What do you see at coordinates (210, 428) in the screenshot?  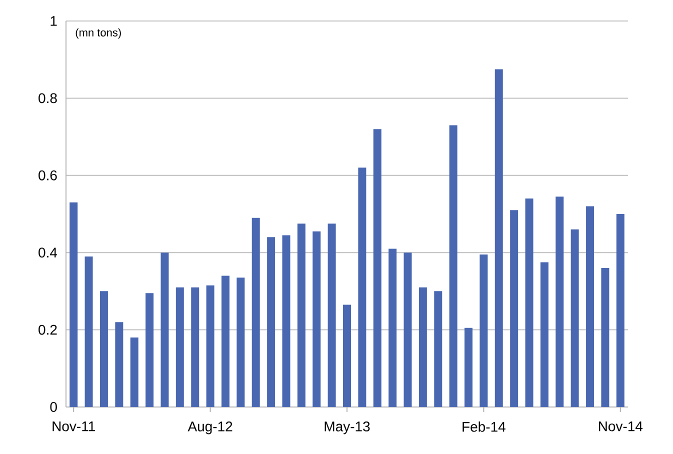 I see `x-tick-label: Aug-12` at bounding box center [210, 428].